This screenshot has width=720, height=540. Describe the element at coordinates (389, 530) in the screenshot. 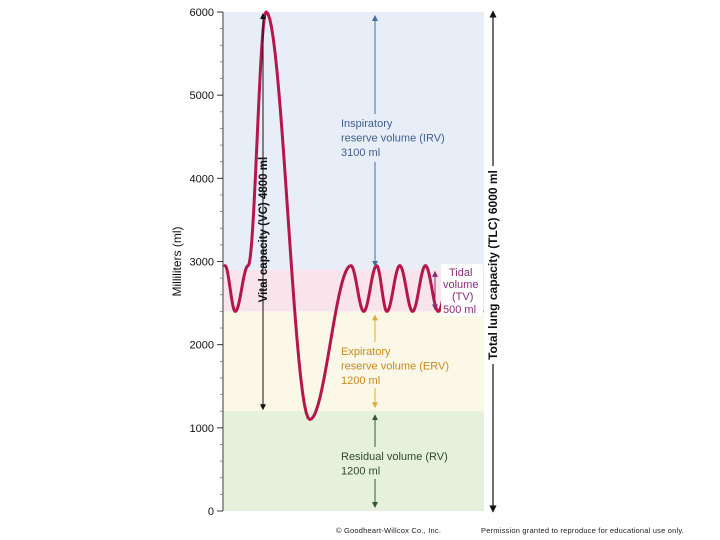

I see `copyright-text: © Goodheart-Willcox Co., Inc.` at that location.